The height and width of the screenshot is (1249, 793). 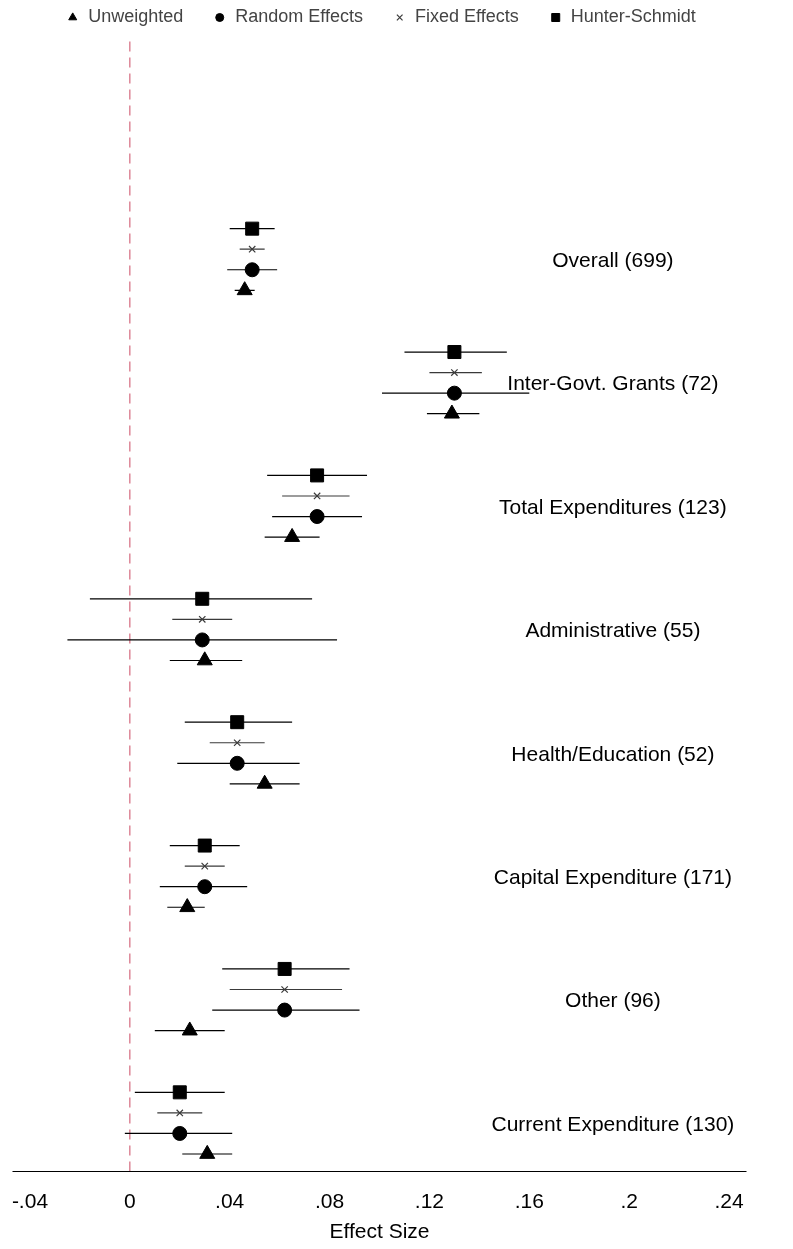 I want to click on y-tick-label: Total Expenditures (123), so click(x=613, y=506).